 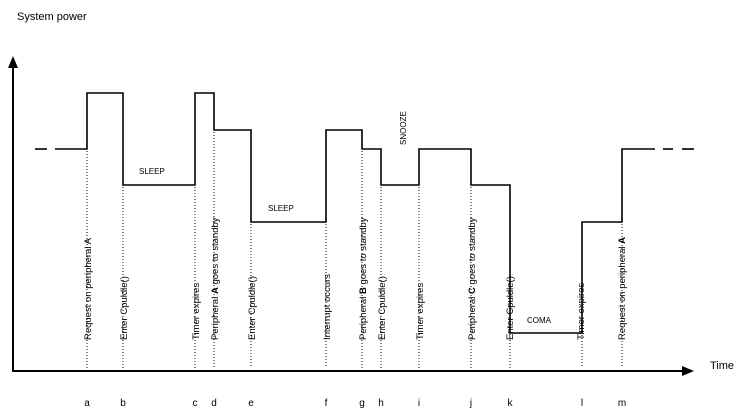 I want to click on x-axis-title: Time, so click(x=722, y=366).